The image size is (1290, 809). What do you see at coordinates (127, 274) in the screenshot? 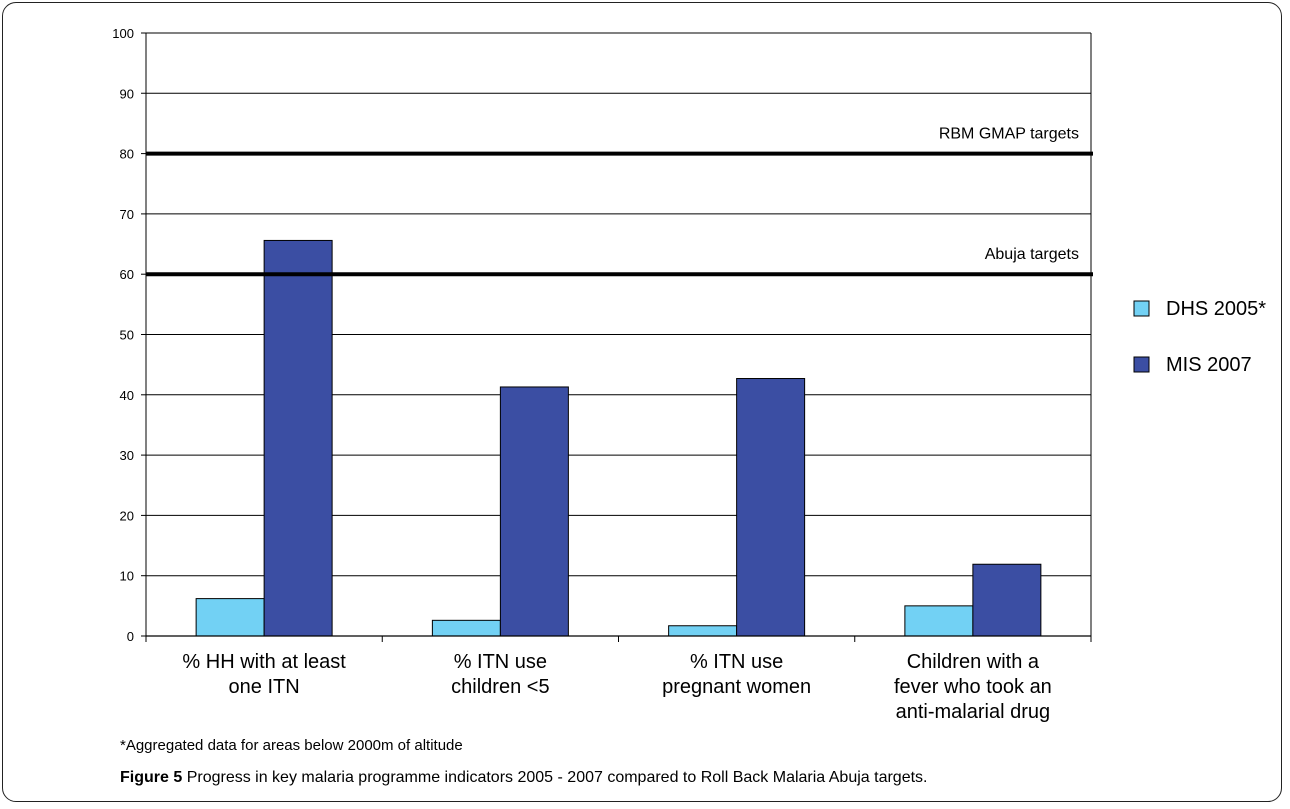
I see `y-tick-label: 60` at bounding box center [127, 274].